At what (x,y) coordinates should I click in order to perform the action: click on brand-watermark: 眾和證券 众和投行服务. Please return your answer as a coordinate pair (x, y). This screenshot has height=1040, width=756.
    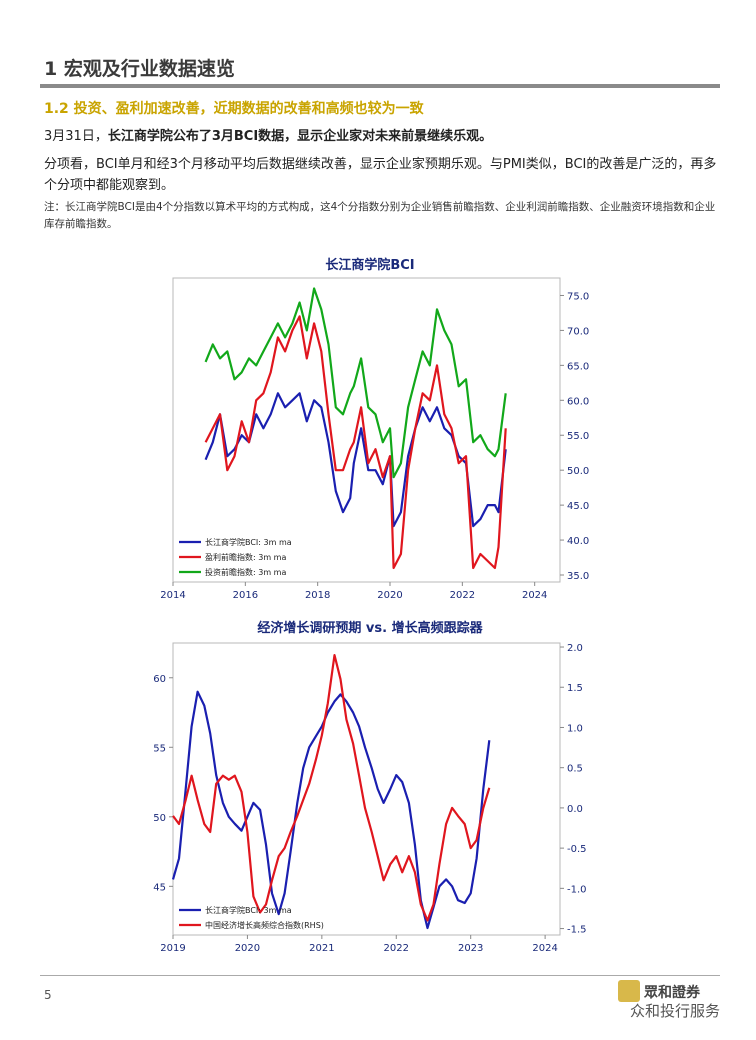
    Looking at the image, I should click on (675, 1003).